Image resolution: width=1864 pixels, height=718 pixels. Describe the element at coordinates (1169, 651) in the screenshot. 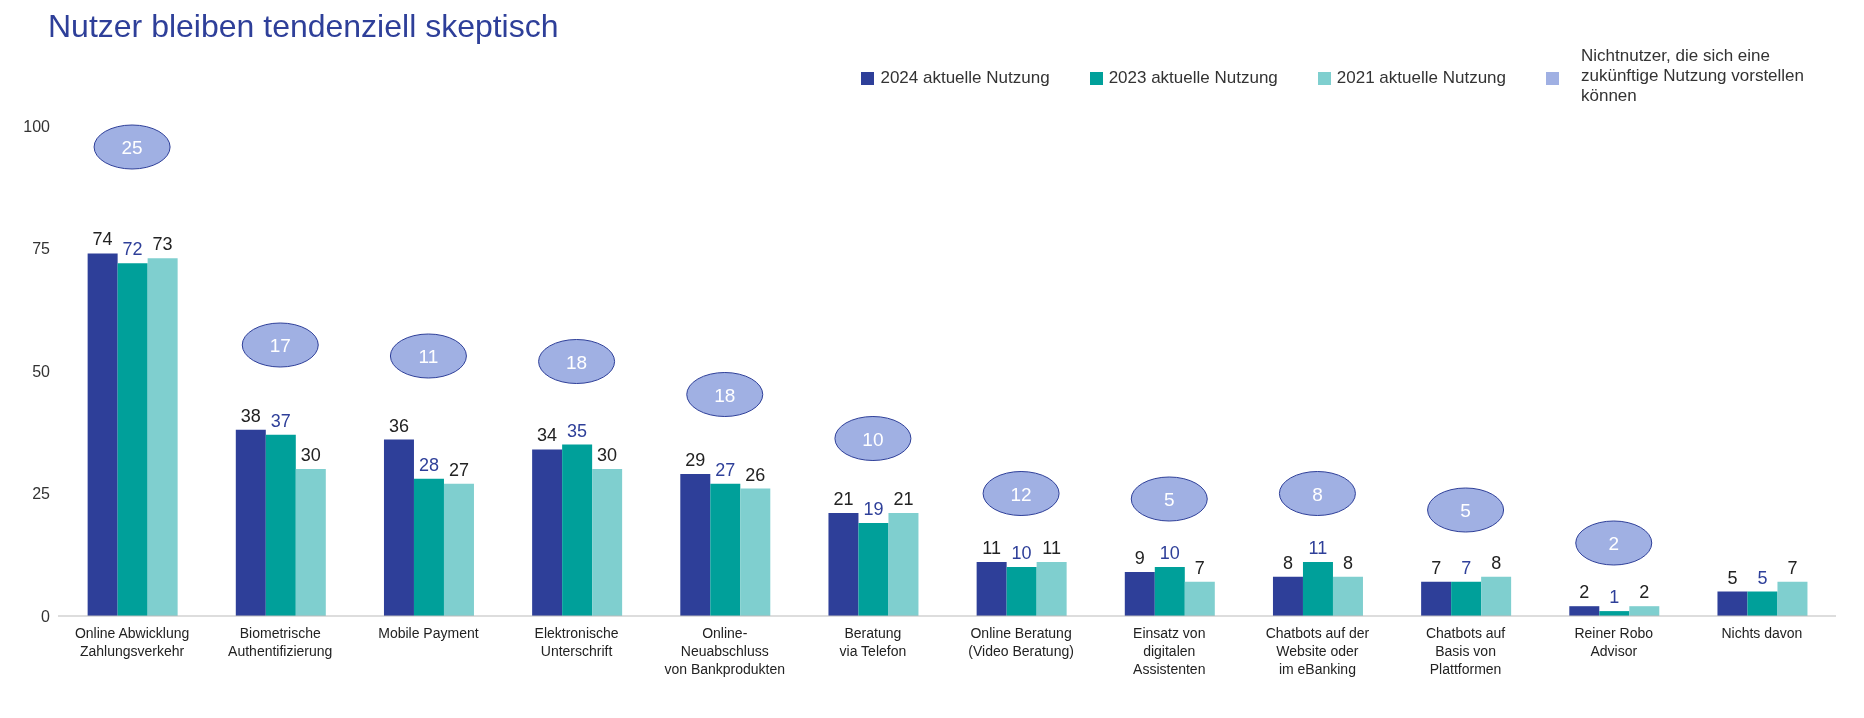

I see `x-tick-label: Einsatz von digitalen Assistenten` at that location.